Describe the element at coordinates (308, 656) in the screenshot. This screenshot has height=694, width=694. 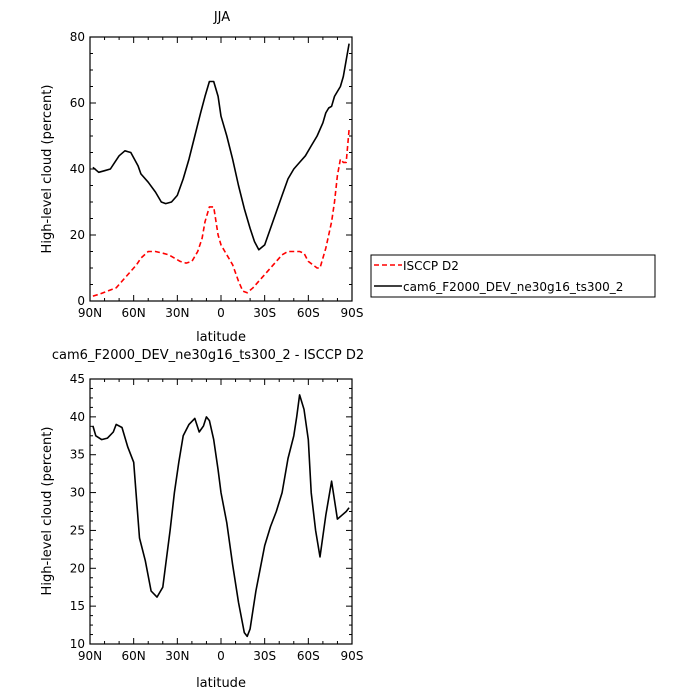
I see `bottom-x-tick-label: 60S` at that location.